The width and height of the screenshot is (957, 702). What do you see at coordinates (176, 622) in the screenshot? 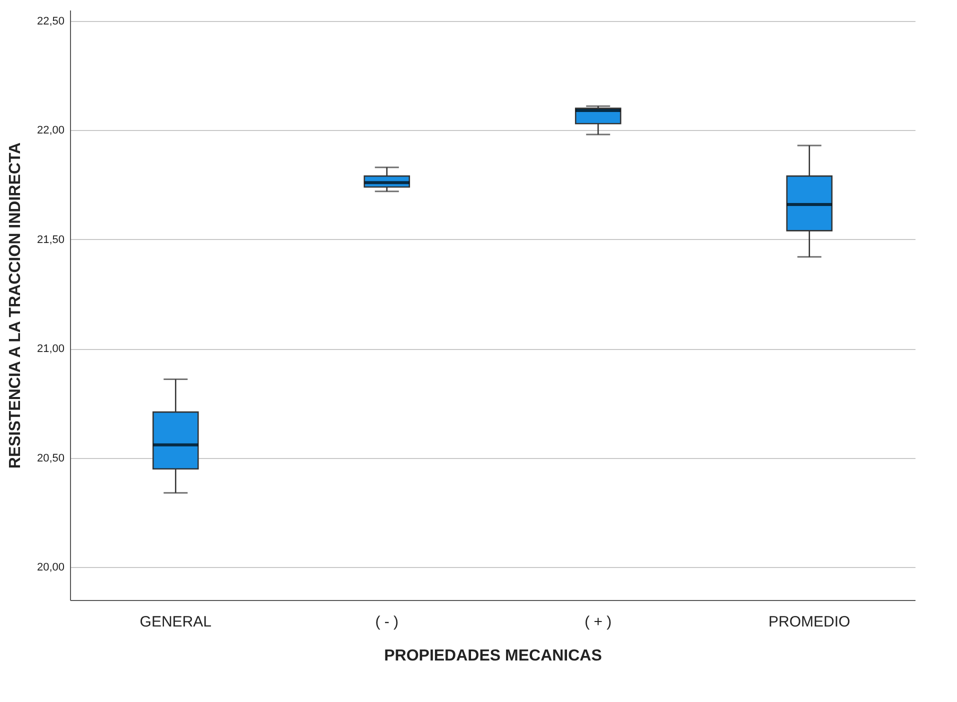
I see `x-tick-label: GENERAL` at bounding box center [176, 622].